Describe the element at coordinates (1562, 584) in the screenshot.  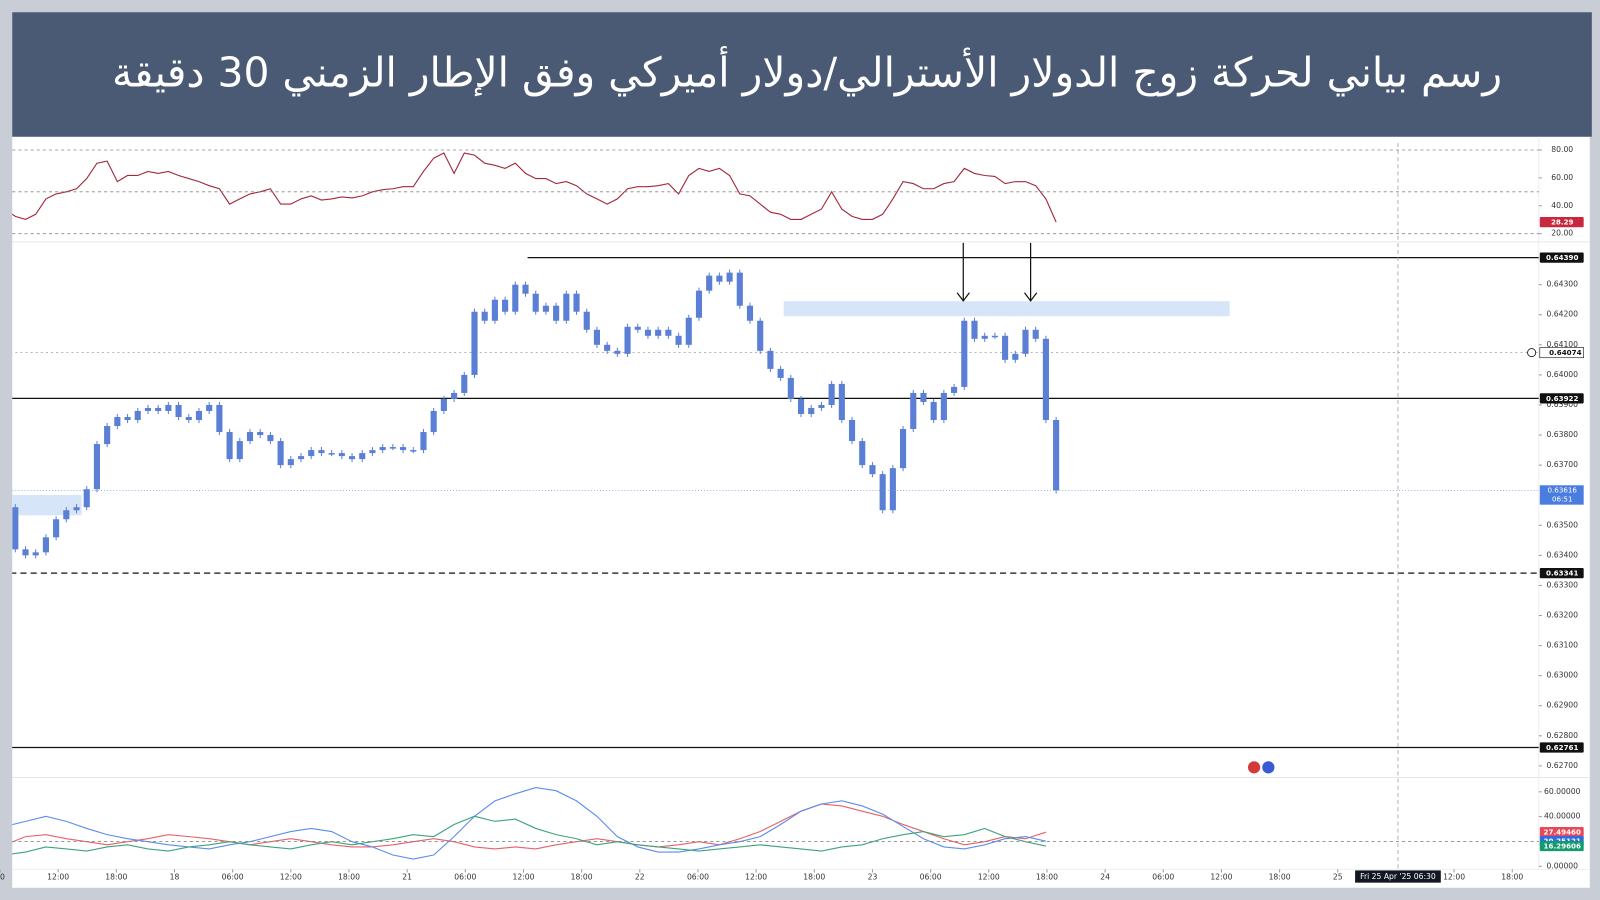
I see `y-tick-label: 0.63300` at that location.